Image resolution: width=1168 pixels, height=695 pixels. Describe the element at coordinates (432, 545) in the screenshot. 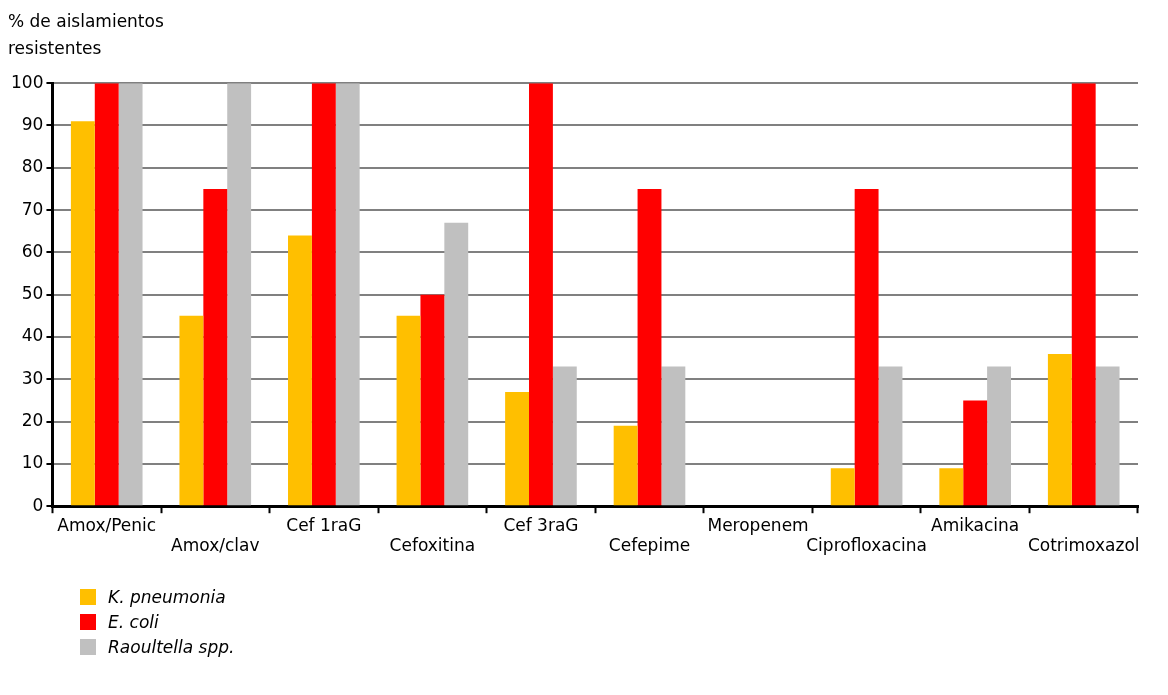

I see `x-tick-label: Cefoxitina` at that location.